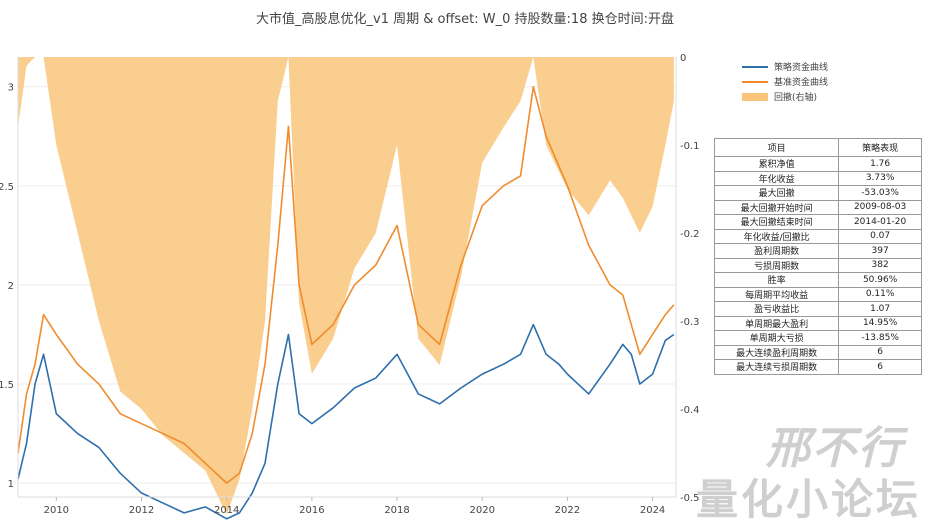  I want to click on stats-value: 382, so click(880, 265).